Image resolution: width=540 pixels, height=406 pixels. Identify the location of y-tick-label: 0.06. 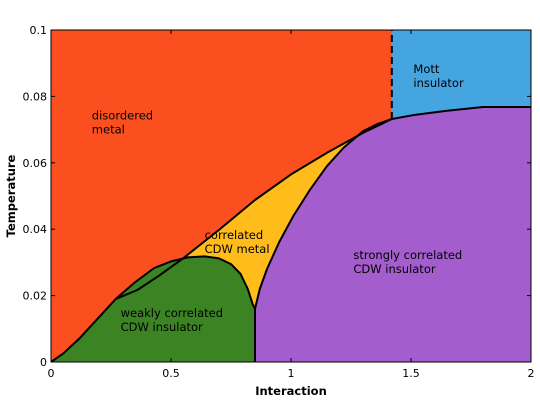
(35, 163).